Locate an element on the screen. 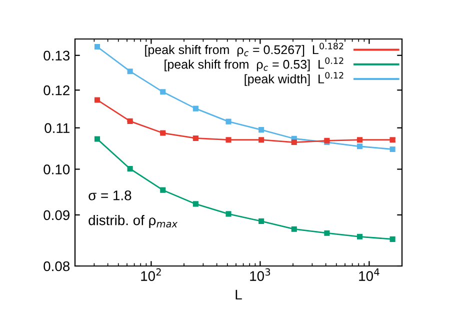 Image resolution: width=463 pixels, height=327 pixels. legend-label: [peak width] L$^{0.12}$ is located at coordinates (294, 79).